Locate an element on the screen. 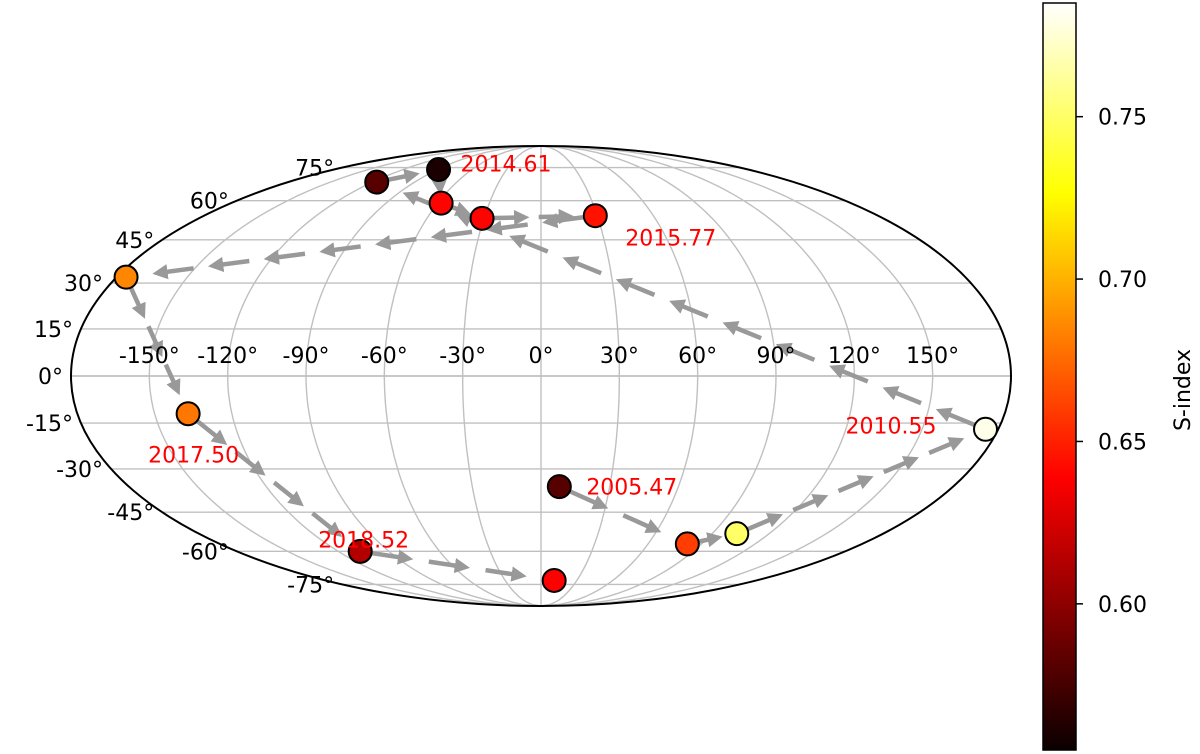 The height and width of the screenshot is (754, 1200). point-annotation: 2017.50 is located at coordinates (193, 456).